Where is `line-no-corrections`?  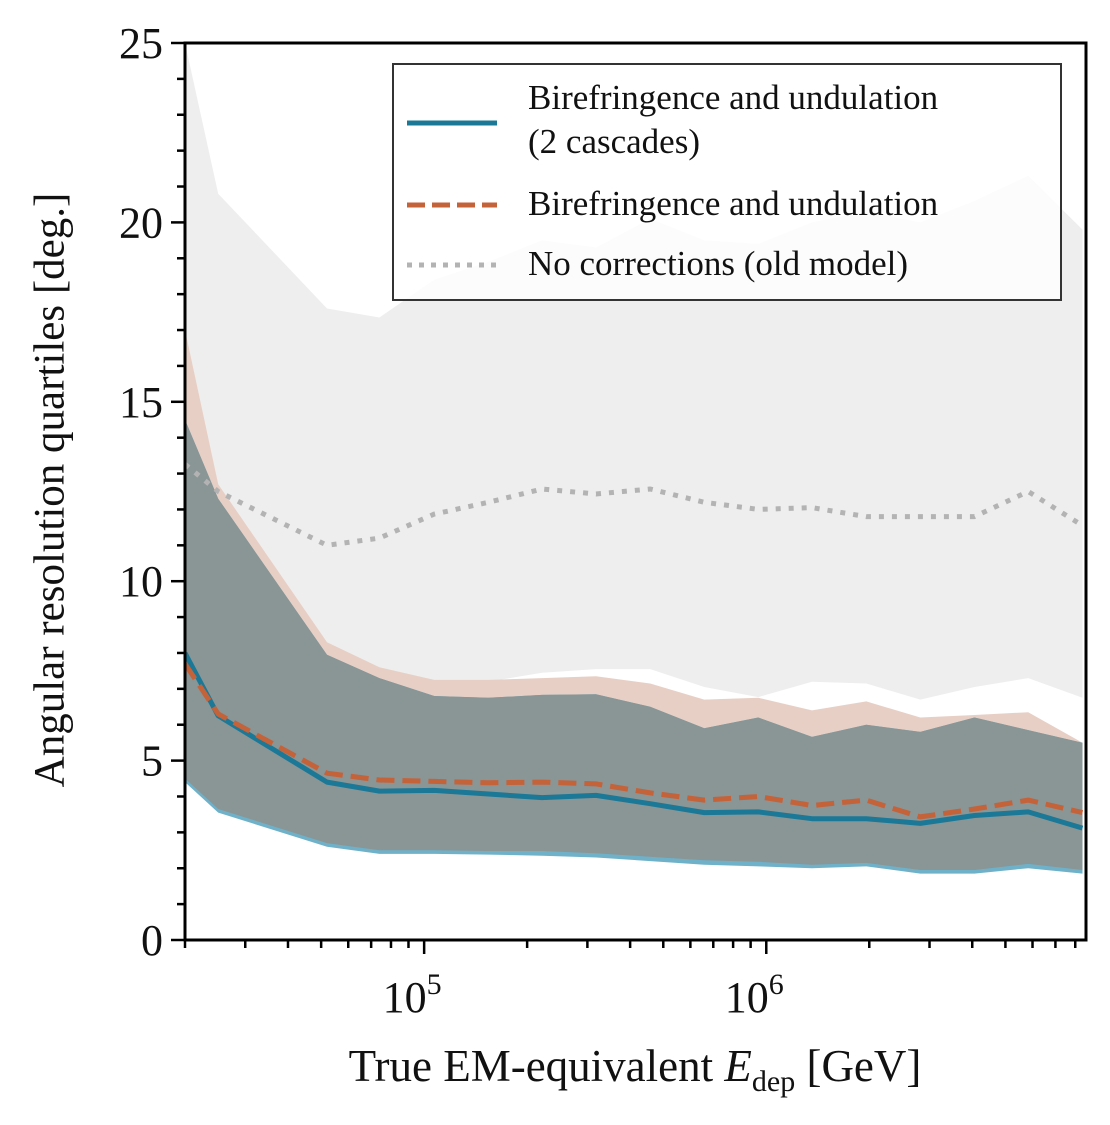
line-no-corrections is located at coordinates (634, 505).